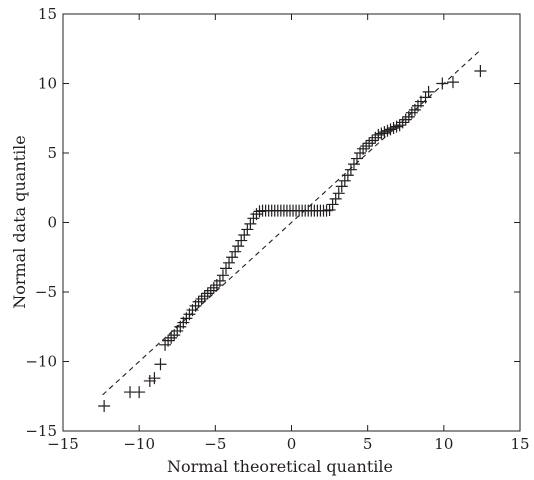  I want to click on y-axis-title: Normal data quantile, so click(19, 222).